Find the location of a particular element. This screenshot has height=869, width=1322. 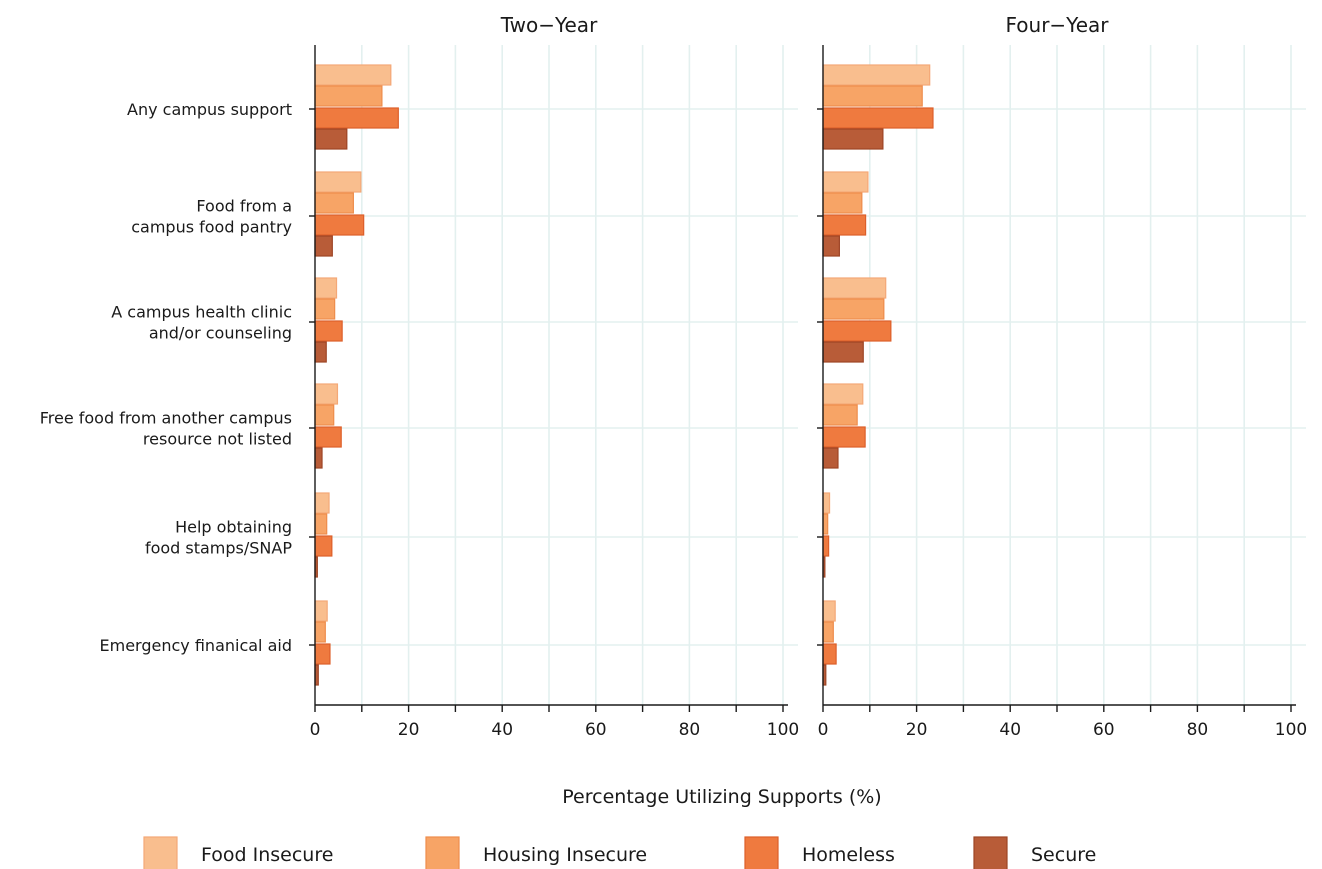

legend-item: Housing Insecure is located at coordinates (536, 852).